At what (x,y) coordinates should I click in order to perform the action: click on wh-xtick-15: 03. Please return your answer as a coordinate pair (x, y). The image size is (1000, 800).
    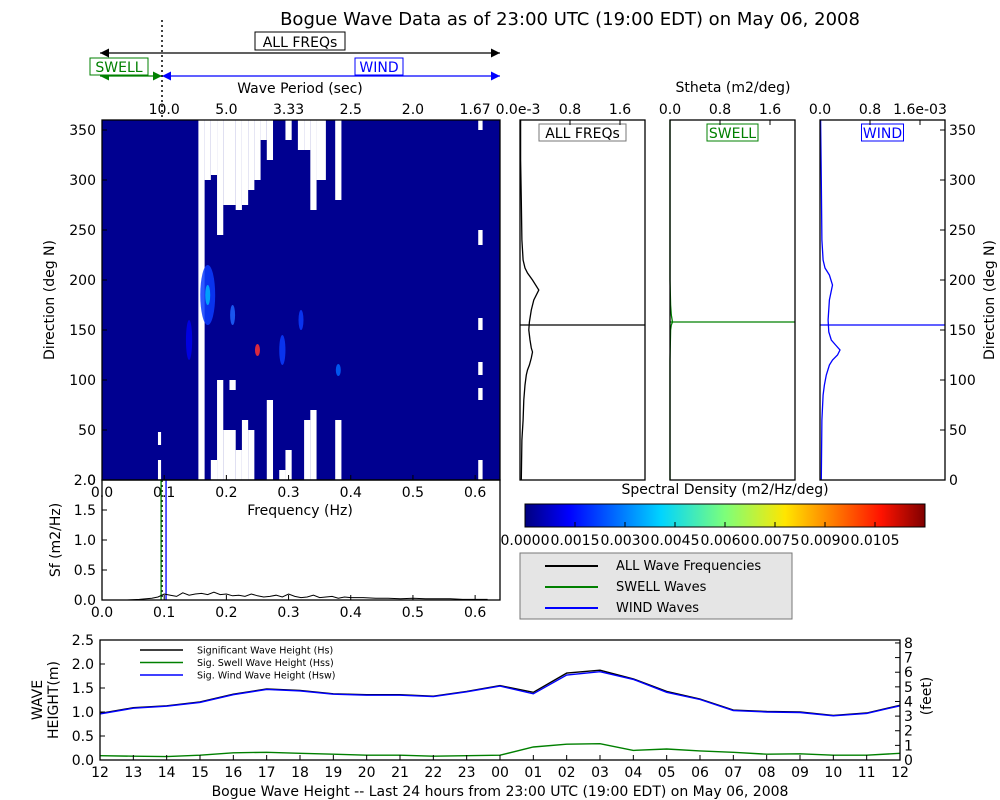
    Looking at the image, I should click on (600, 773).